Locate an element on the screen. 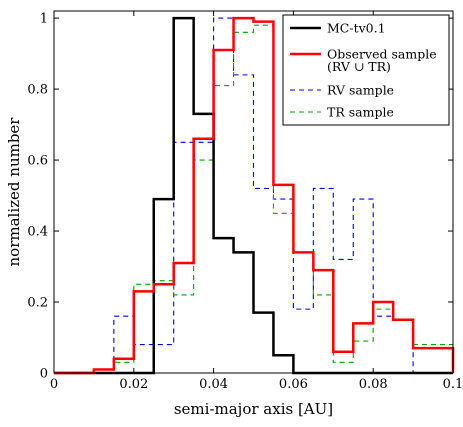 The width and height of the screenshot is (463, 427). y-tick-label: 0.8 is located at coordinates (37, 90).